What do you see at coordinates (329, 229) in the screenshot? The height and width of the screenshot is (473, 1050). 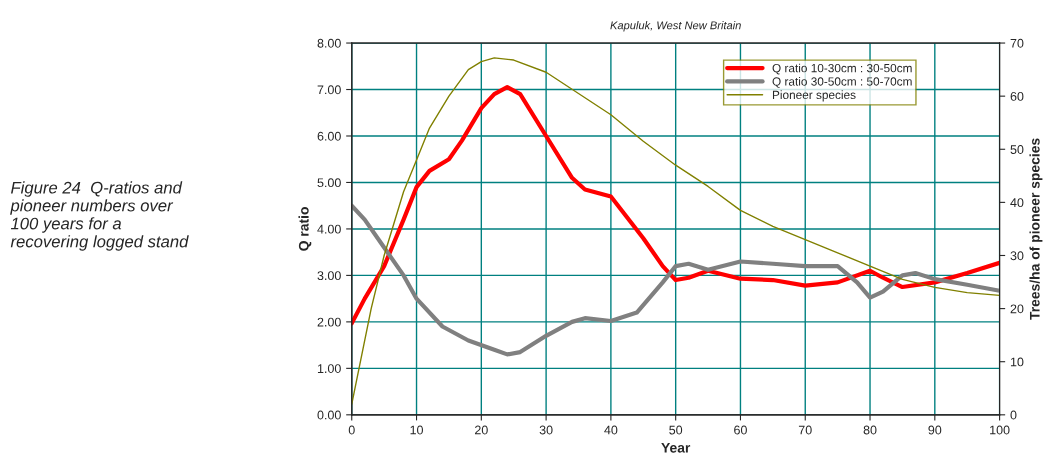 I see `y-tick-label: 4.00` at bounding box center [329, 229].